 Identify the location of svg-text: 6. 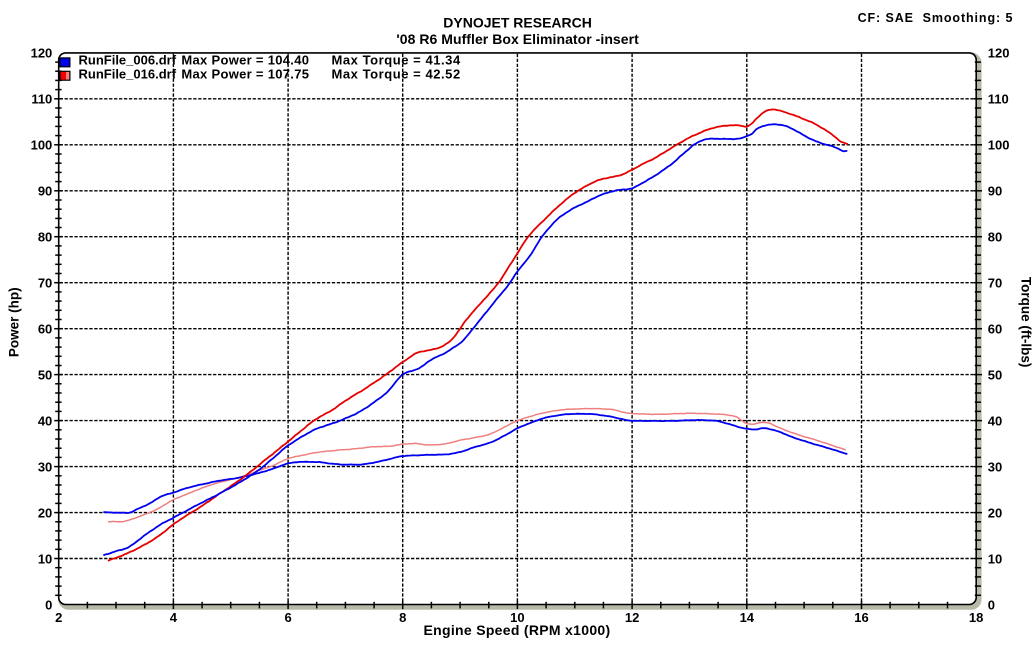
(287, 617).